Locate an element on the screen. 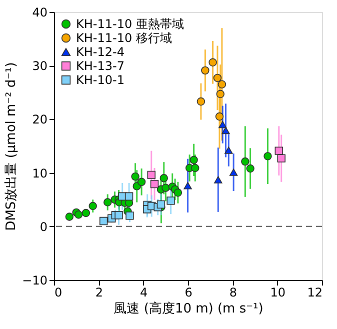 The height and width of the screenshot is (329, 337). y-tick-label: 20 is located at coordinates (40, 119).